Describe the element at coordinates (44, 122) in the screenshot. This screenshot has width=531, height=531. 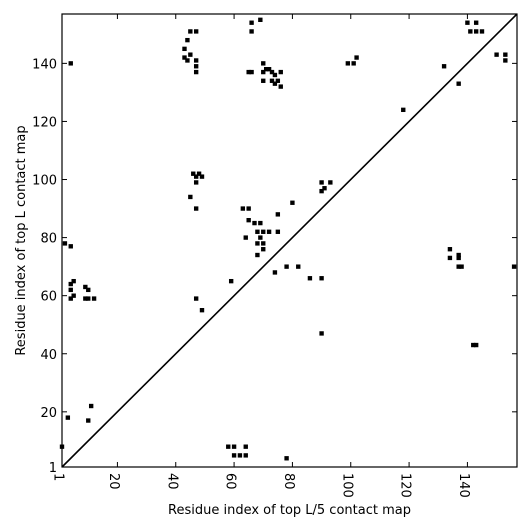
I see `y-tick-label: 120` at that location.